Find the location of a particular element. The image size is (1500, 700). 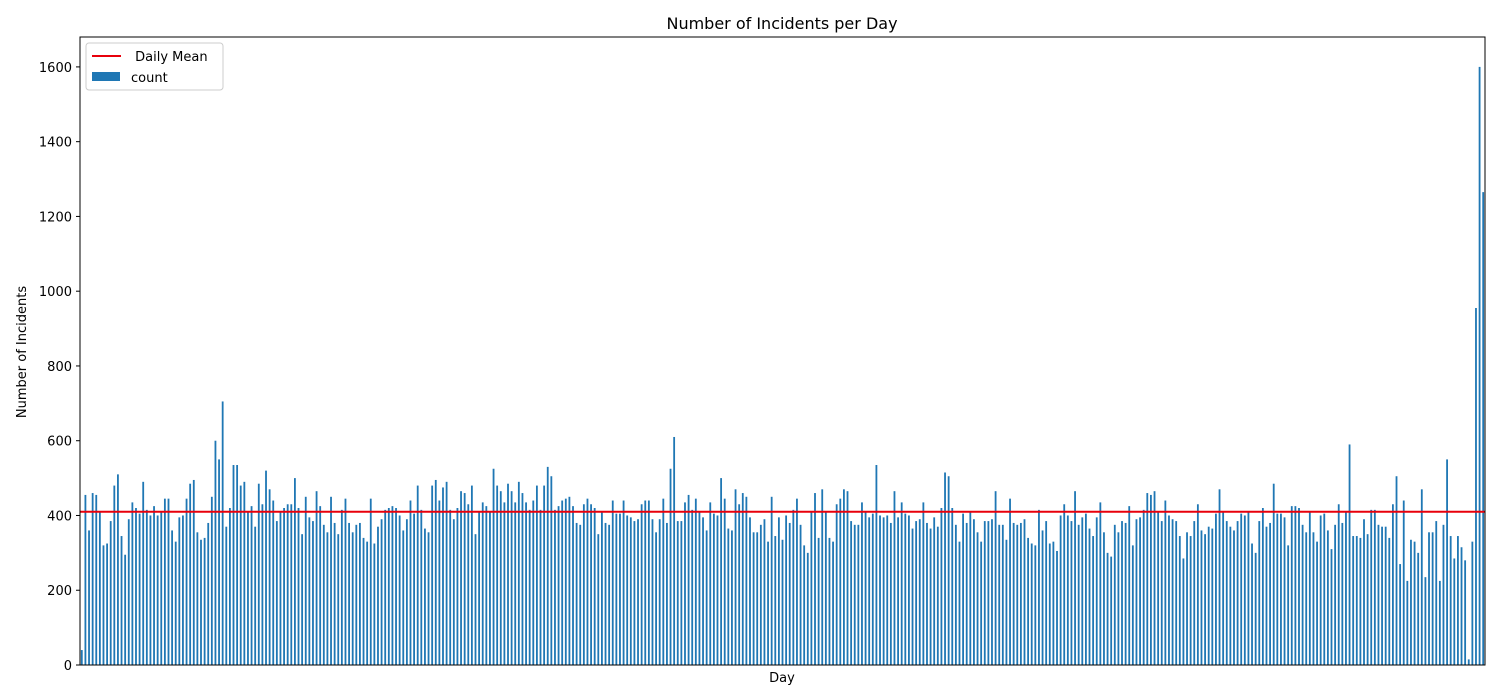

chart-title: Number of Incidents per Day is located at coordinates (781, 23).